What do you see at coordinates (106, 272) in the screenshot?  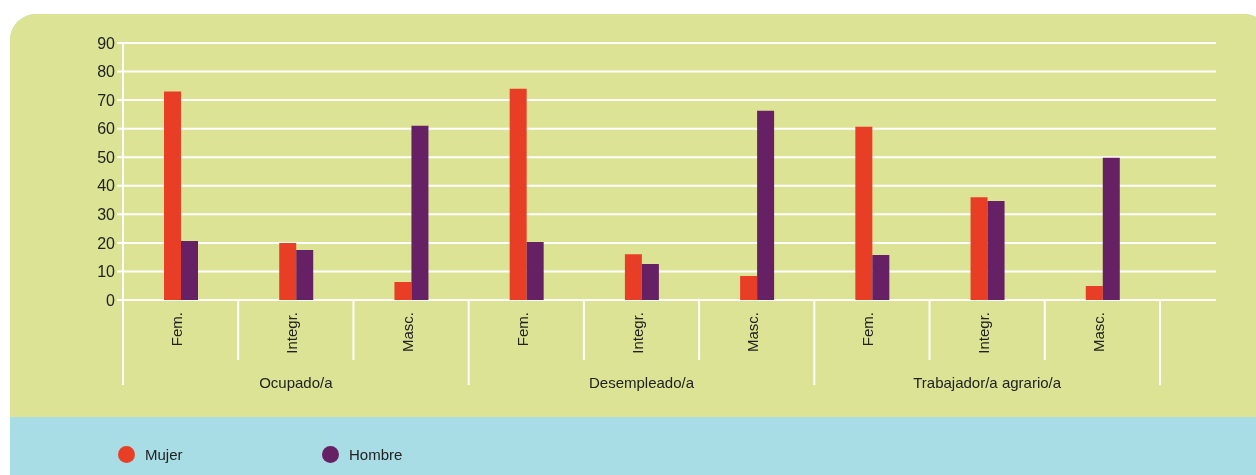 I see `y-tick-label: 10` at bounding box center [106, 272].